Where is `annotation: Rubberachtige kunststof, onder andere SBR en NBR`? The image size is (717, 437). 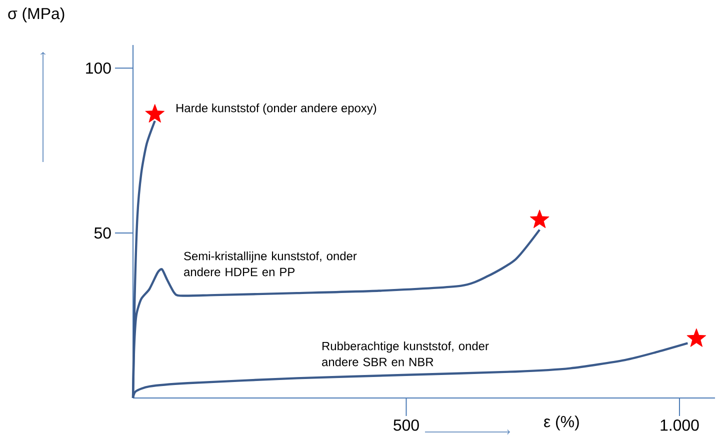
annotation: Rubberachtige kunststof, onder andere SBR en NBR is located at coordinates (405, 354).